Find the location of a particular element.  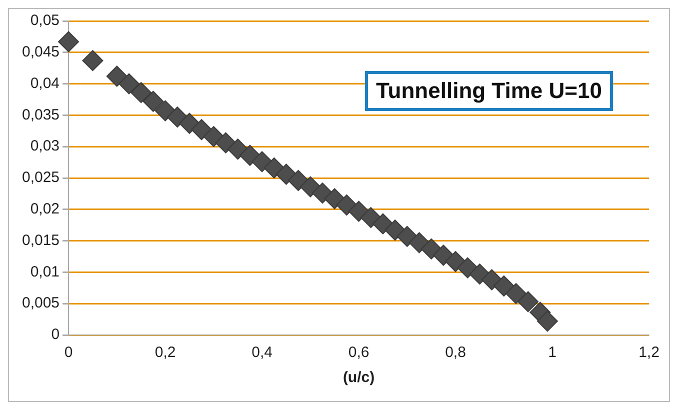

y-tick-label: 0,05 is located at coordinates (45, 21).